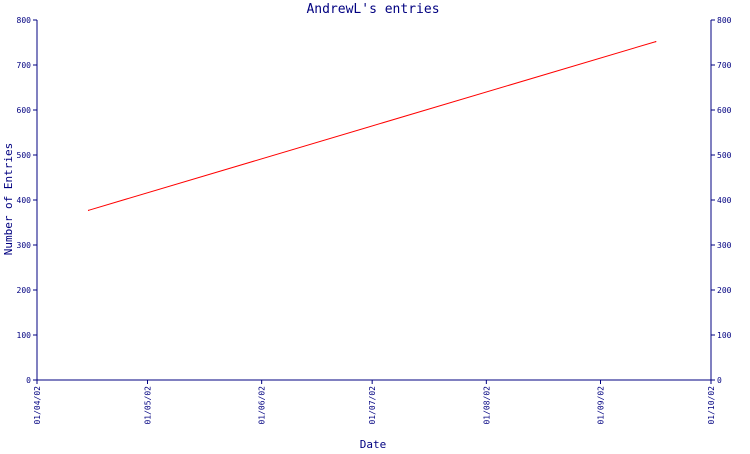 This screenshot has width=750, height=454. What do you see at coordinates (24, 110) in the screenshot?
I see `y-tick-label-left: 600` at bounding box center [24, 110].